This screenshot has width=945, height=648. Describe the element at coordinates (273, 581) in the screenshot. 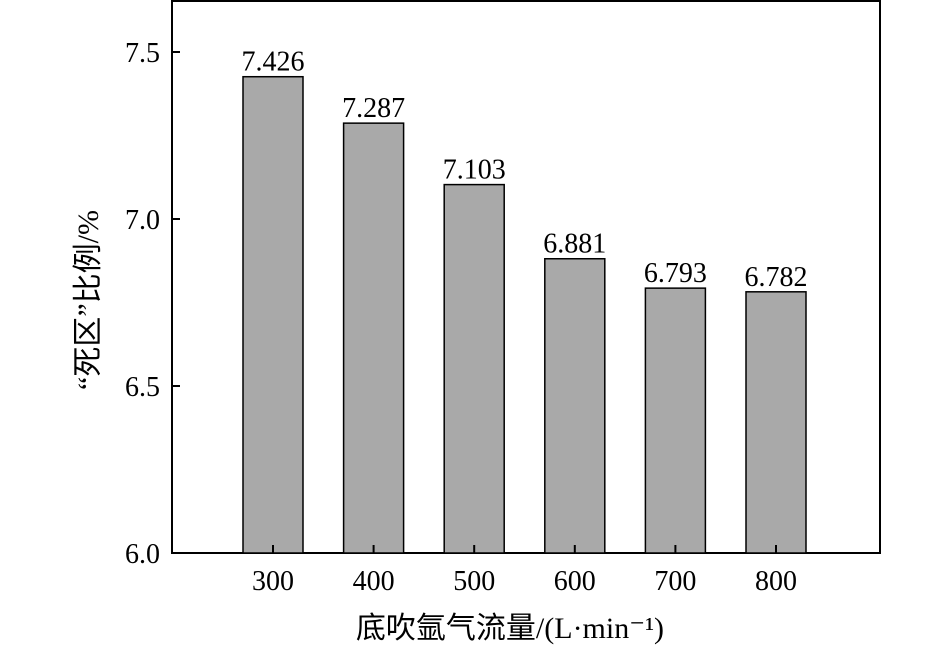

I see `x-tick-label-300: 300` at that location.